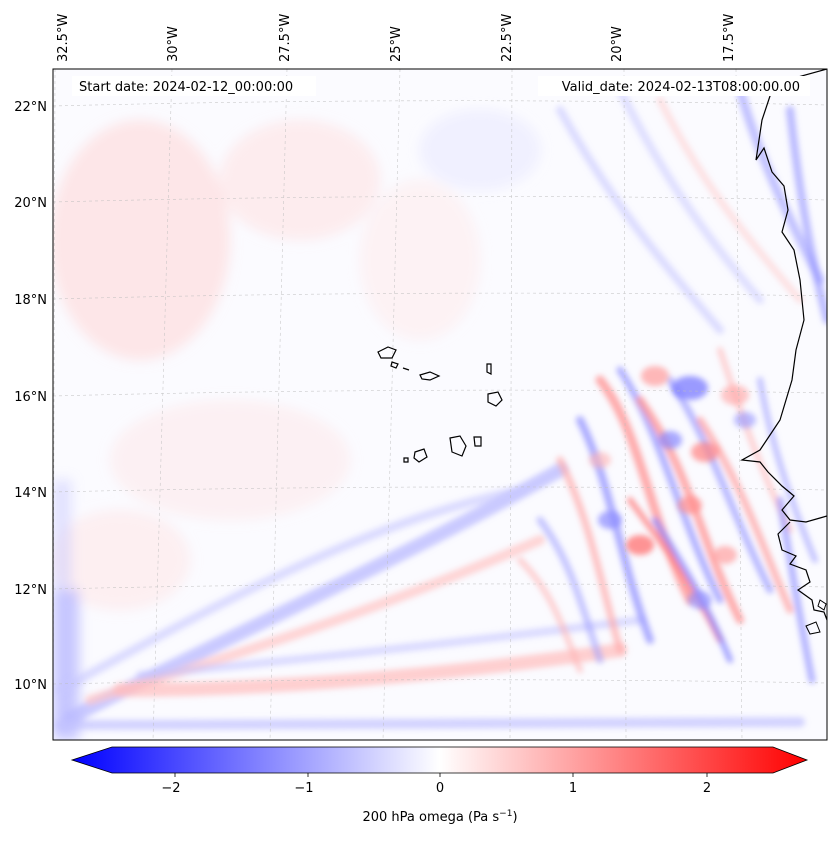 The image size is (837, 843). I want to click on cb-tick-0: 0, so click(440, 788).